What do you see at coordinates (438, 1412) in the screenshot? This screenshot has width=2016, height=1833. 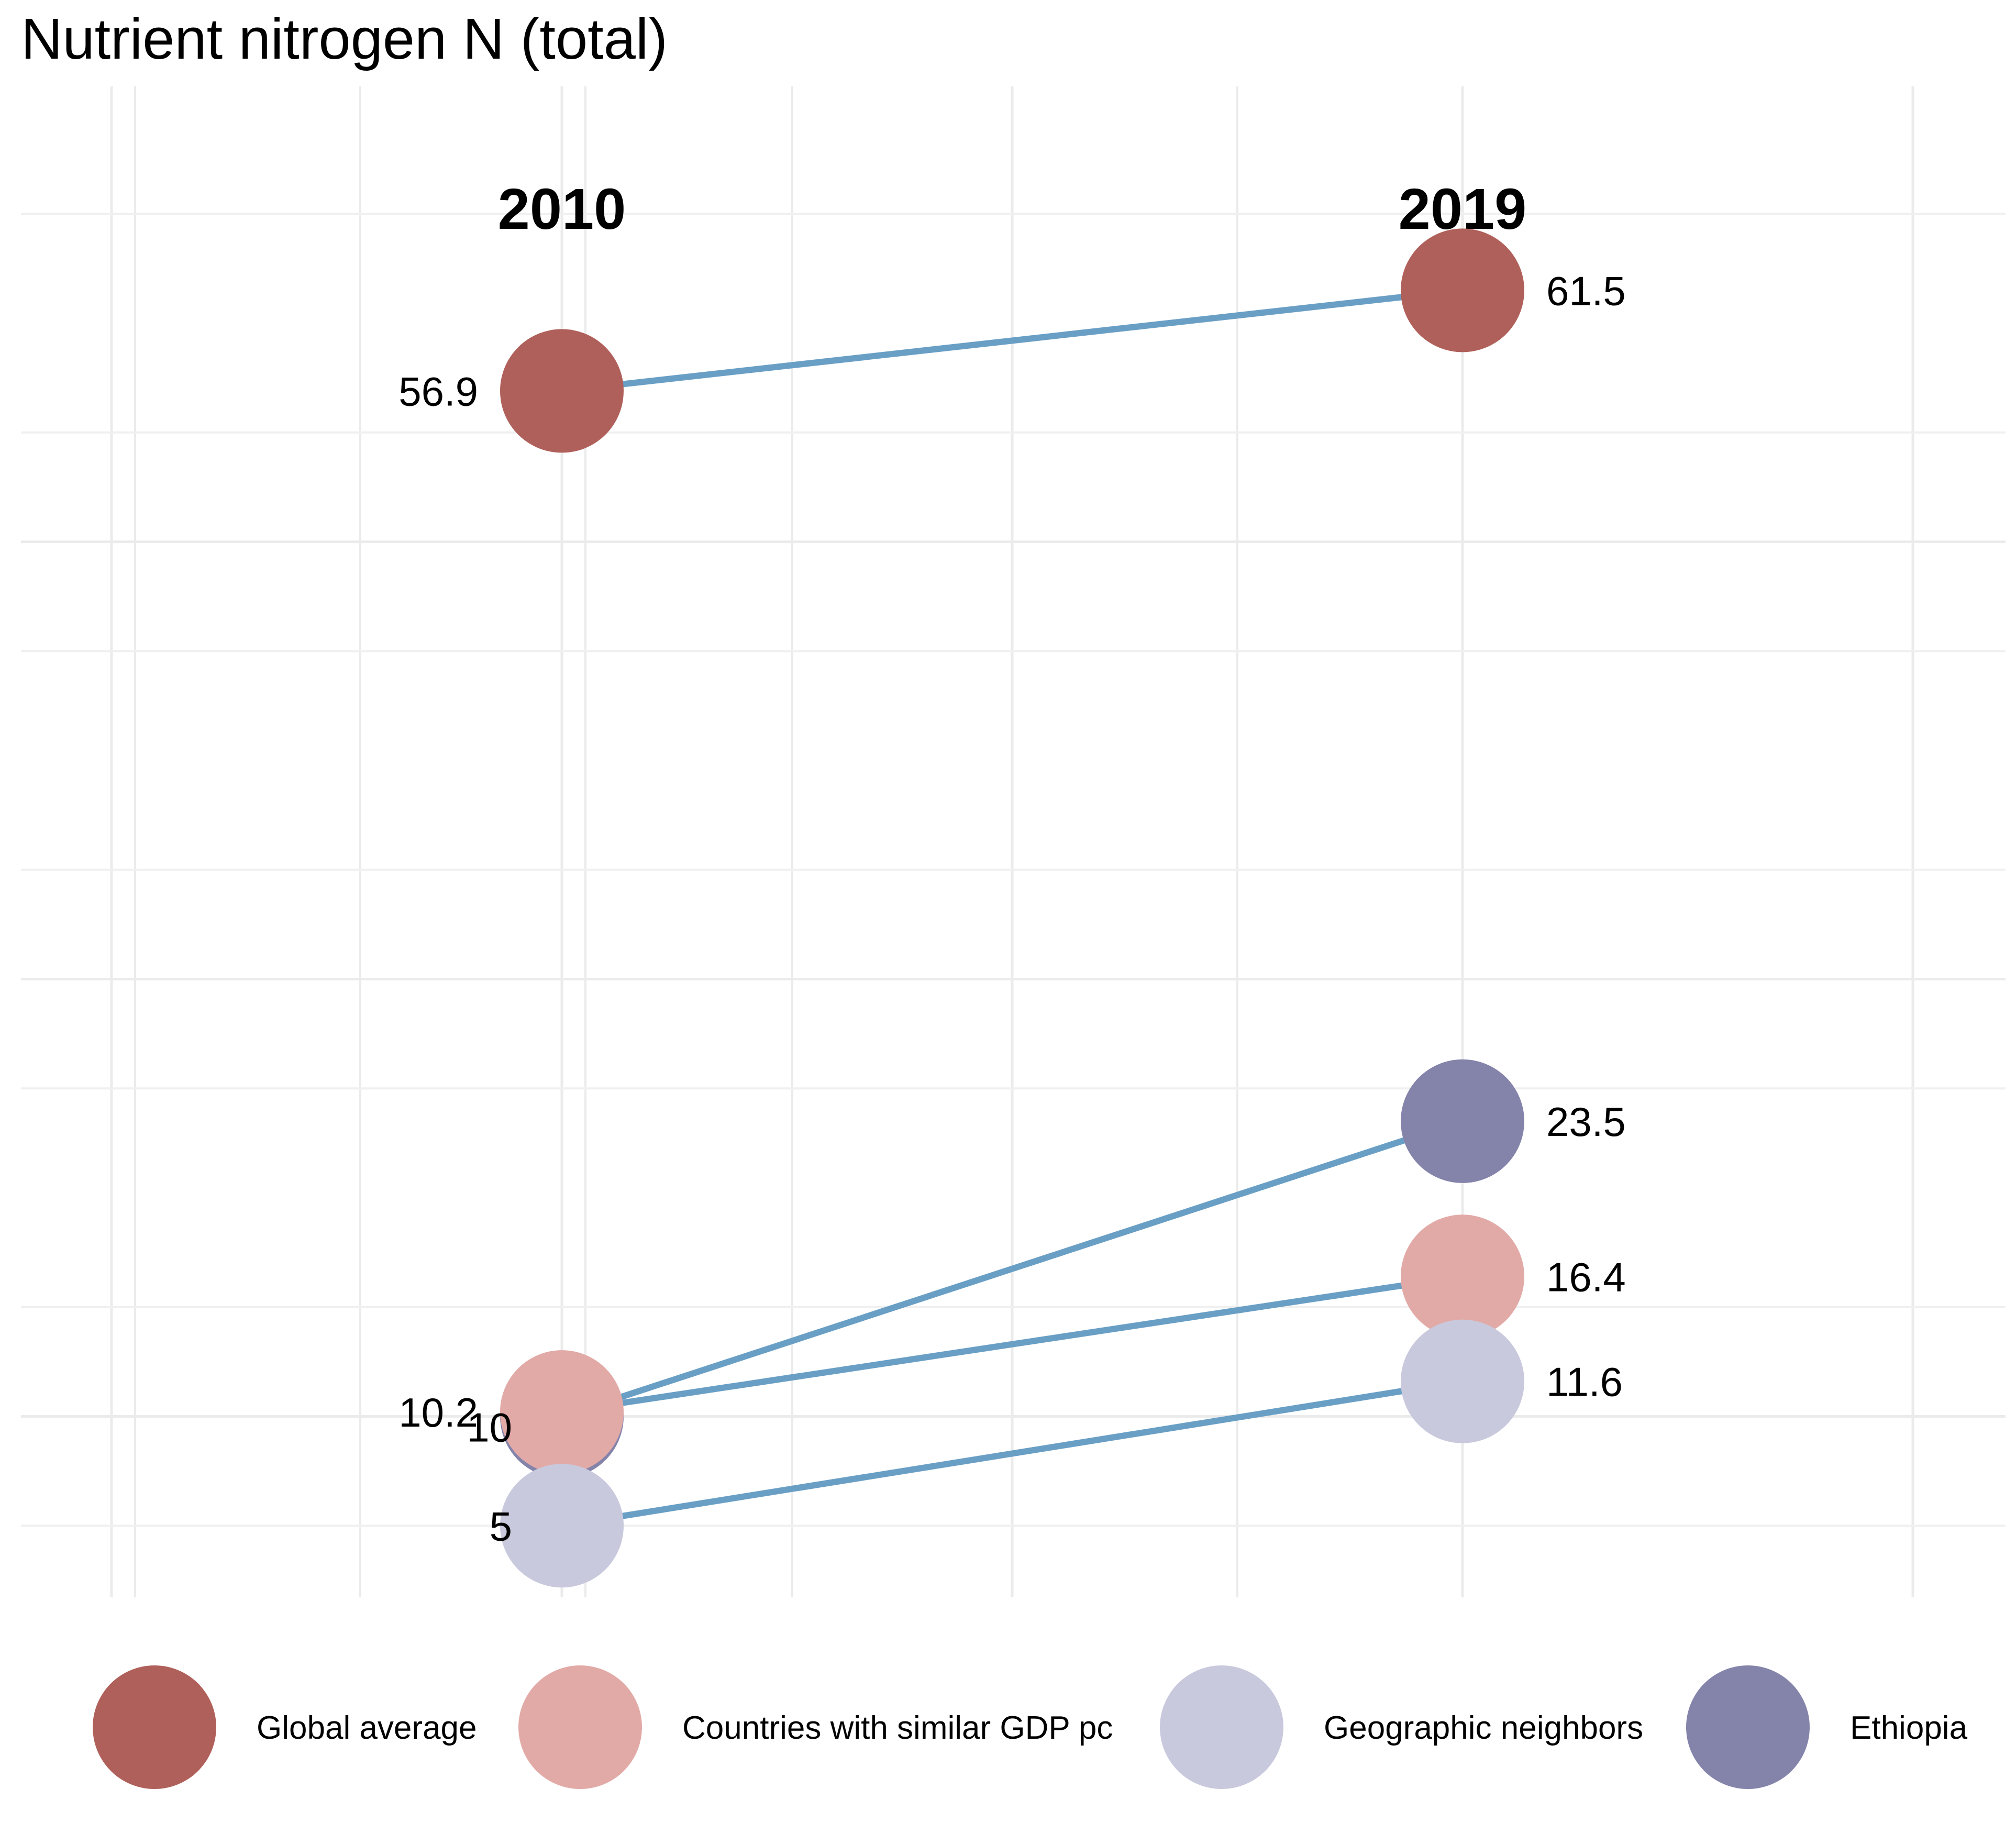 I see `value-label: 10.2` at bounding box center [438, 1412].